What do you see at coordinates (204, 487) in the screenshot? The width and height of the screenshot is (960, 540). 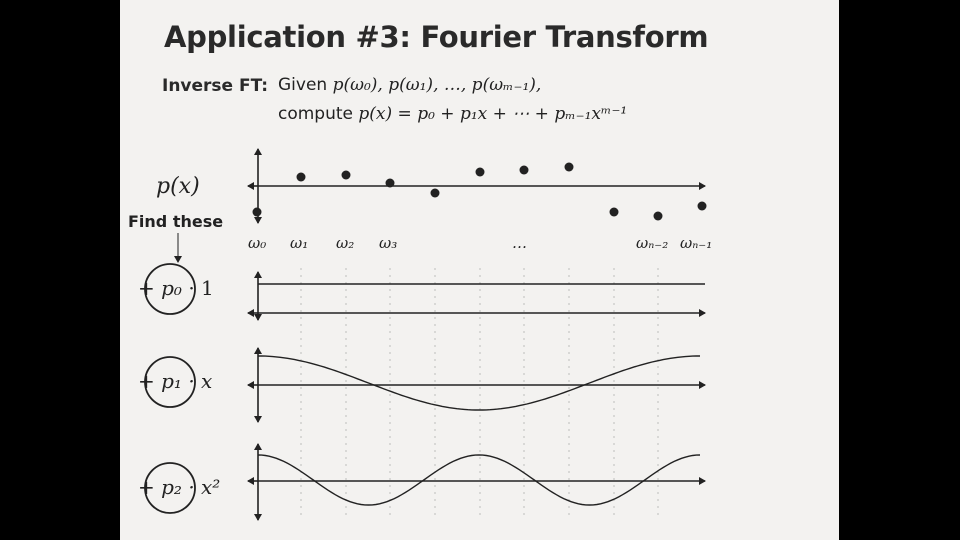 I see `term-basis: · x²` at bounding box center [204, 487].